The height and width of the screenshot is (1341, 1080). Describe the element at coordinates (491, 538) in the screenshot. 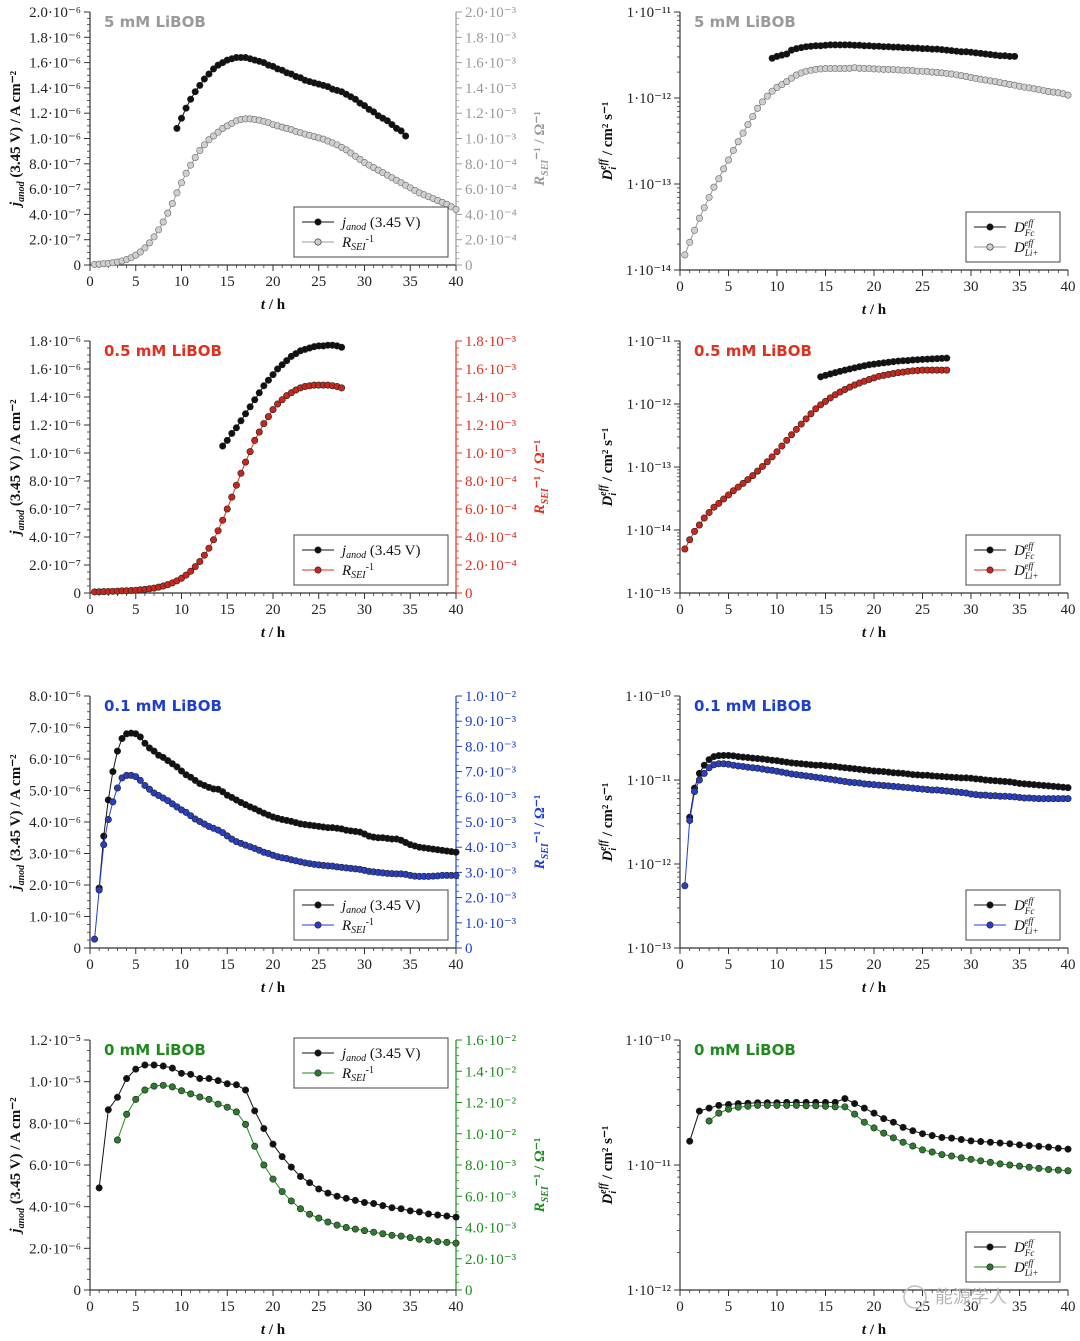

I see `y-tick-label-right: 4.0·10⁻⁴` at that location.